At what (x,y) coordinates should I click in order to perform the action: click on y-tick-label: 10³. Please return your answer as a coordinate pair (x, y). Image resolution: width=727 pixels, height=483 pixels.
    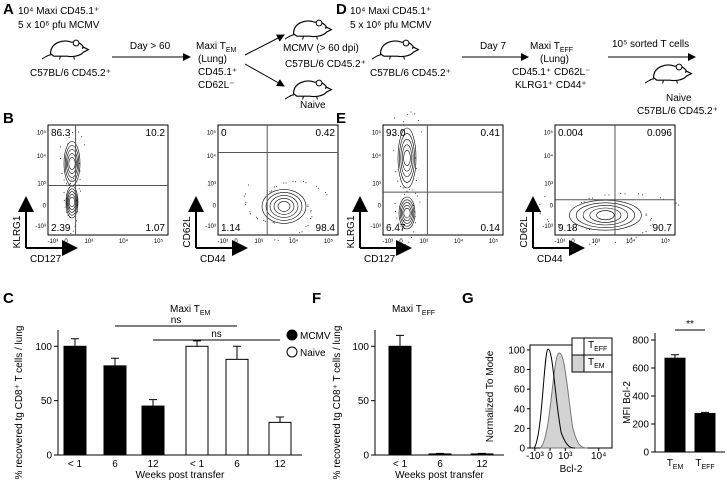
    Looking at the image, I should click on (41, 184).